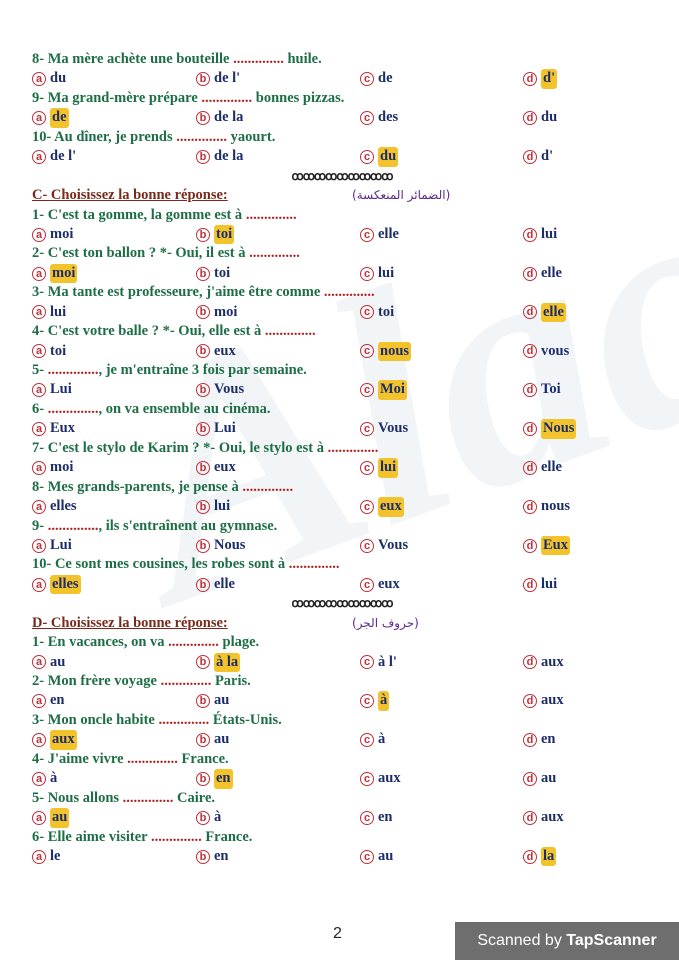  What do you see at coordinates (220, 389) in the screenshot?
I see `option-b: b Vous` at bounding box center [220, 389].